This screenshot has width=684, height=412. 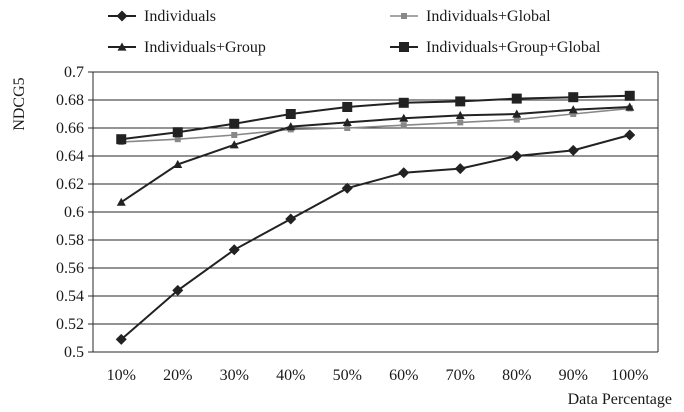 I want to click on legend-entry-3: Individuals+Group+Global, so click(x=495, y=47).